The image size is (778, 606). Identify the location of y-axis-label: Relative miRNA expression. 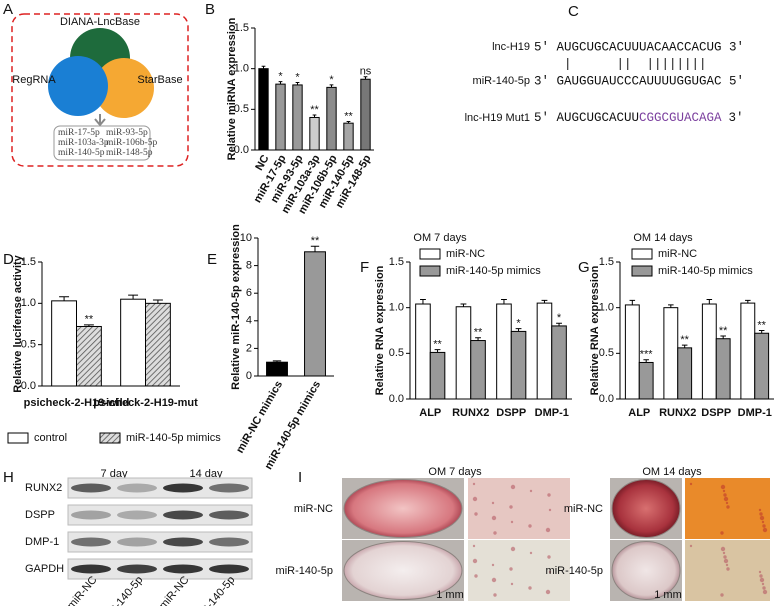
(232, 88).